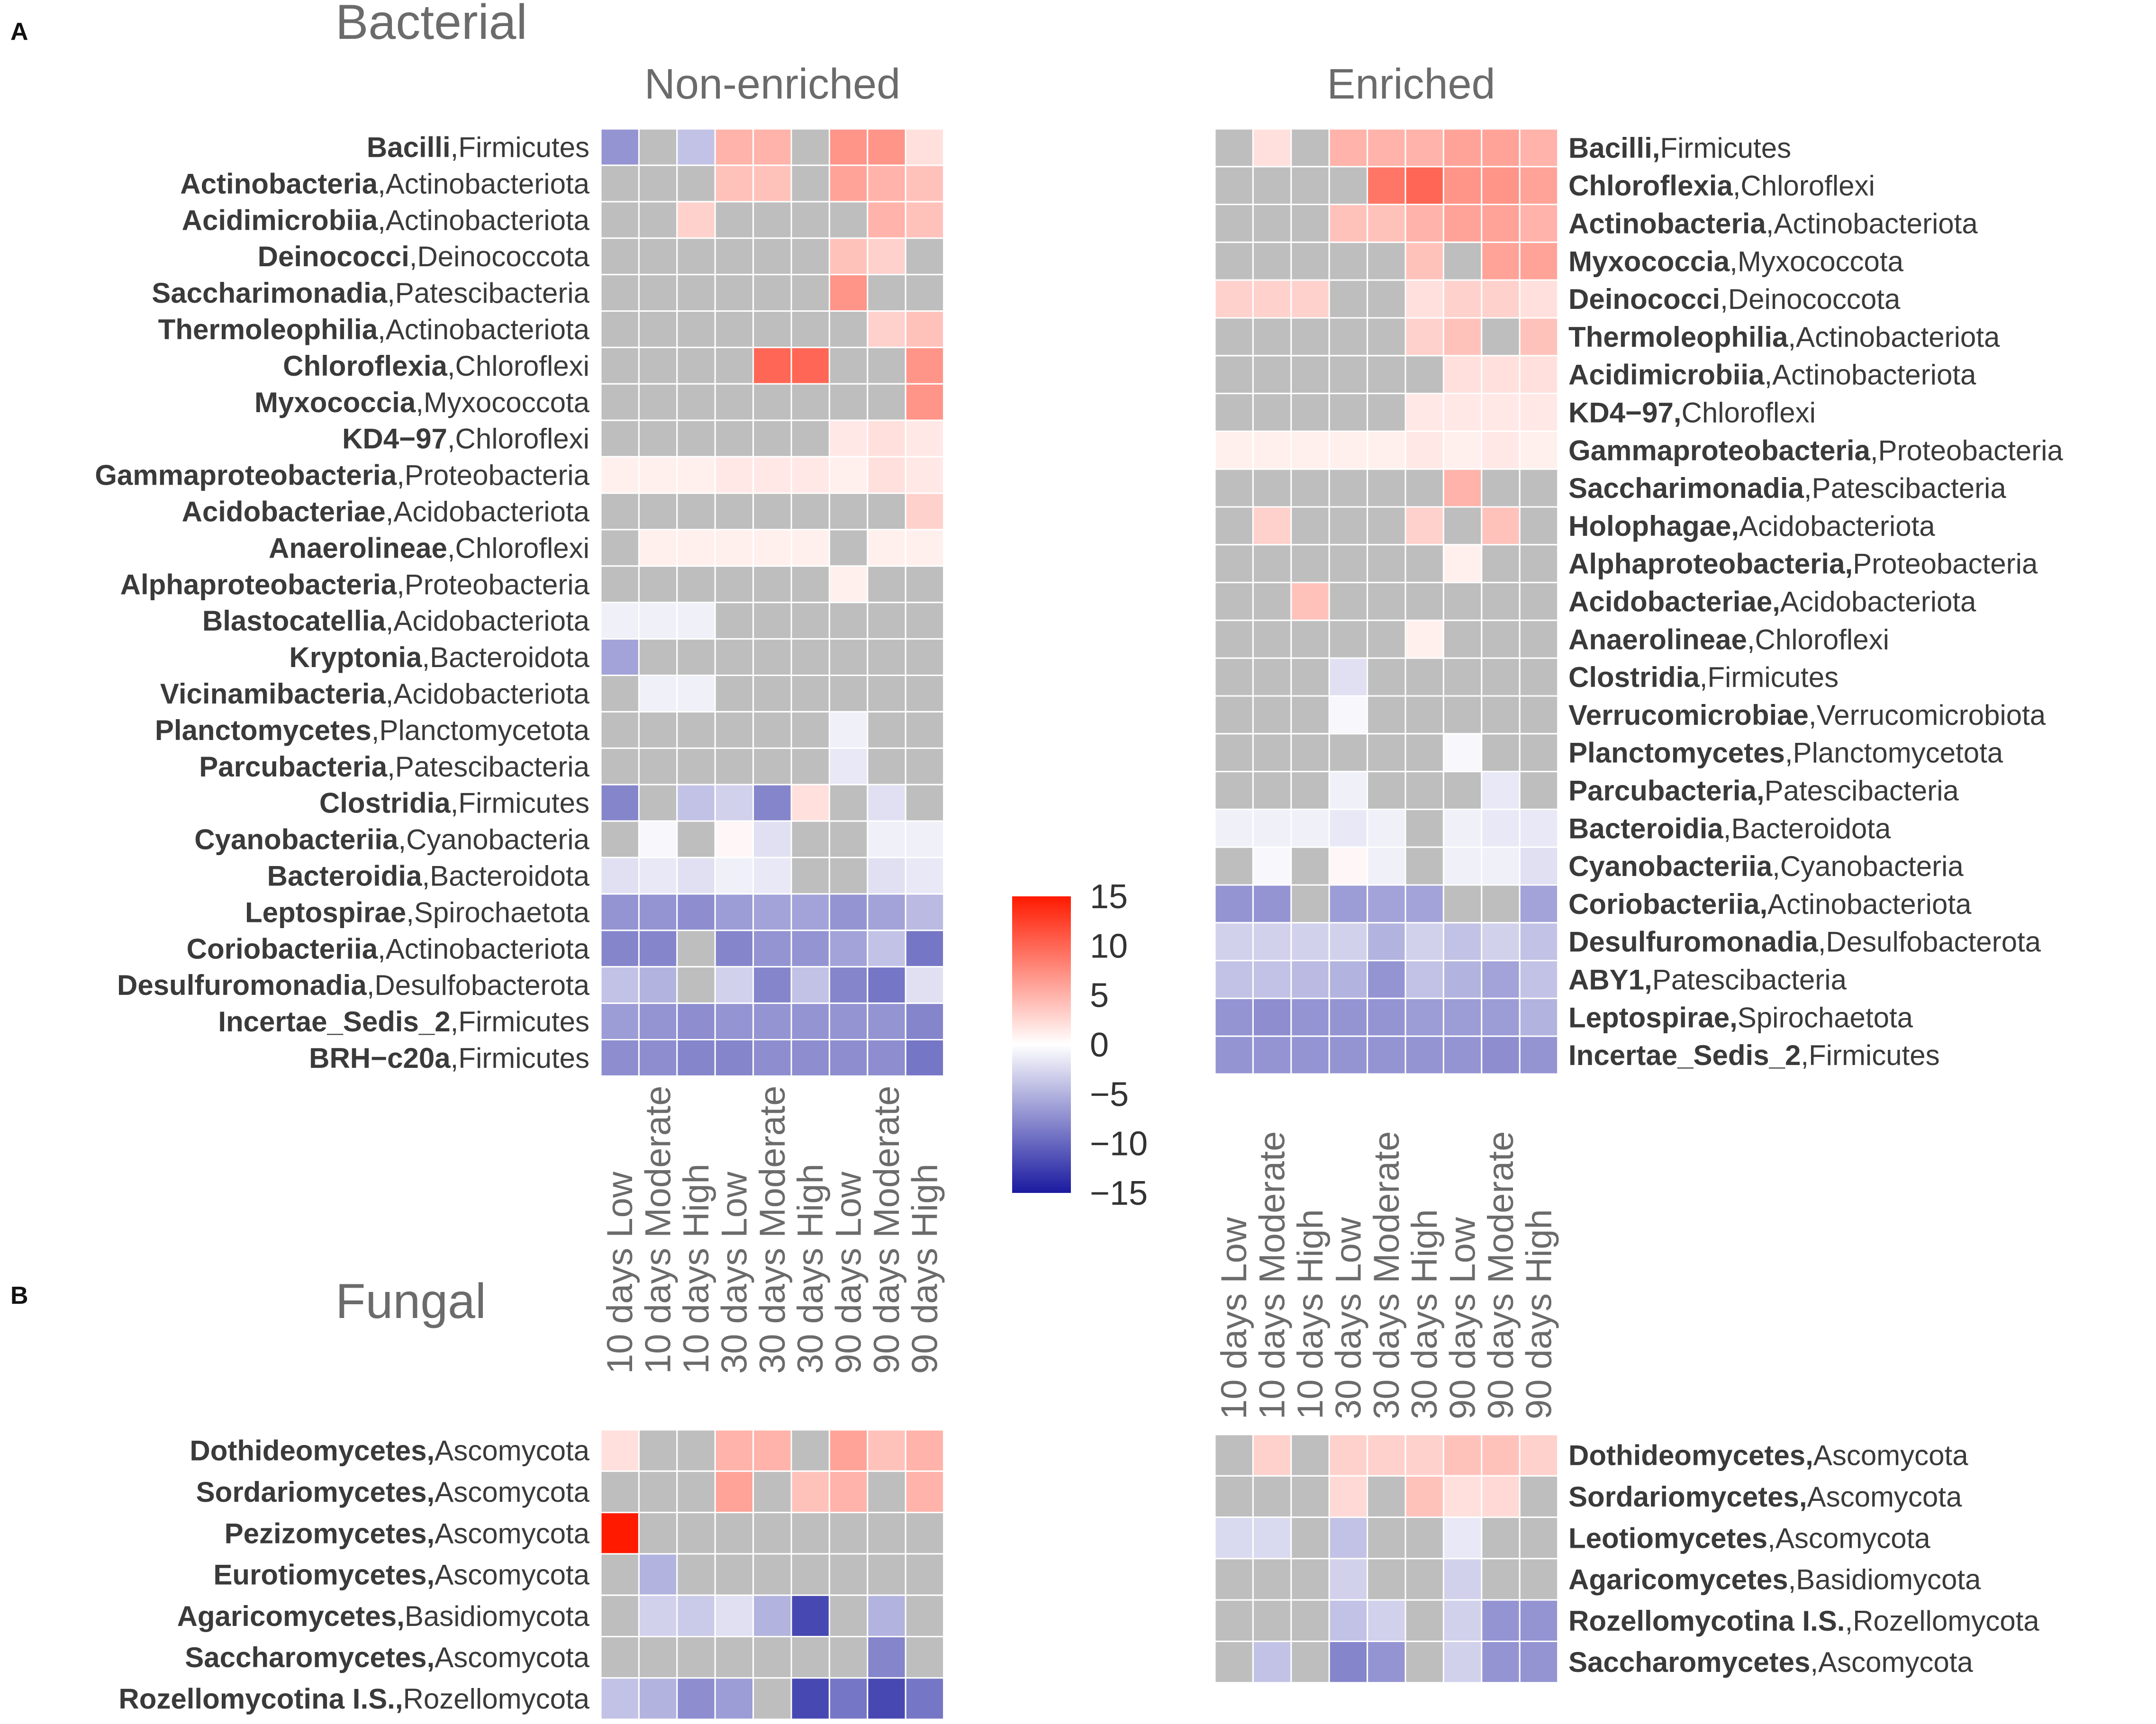  Describe the element at coordinates (355, 584) in the screenshot. I see `row-label: Alphaproteobacteria,Proteobacteria` at that location.